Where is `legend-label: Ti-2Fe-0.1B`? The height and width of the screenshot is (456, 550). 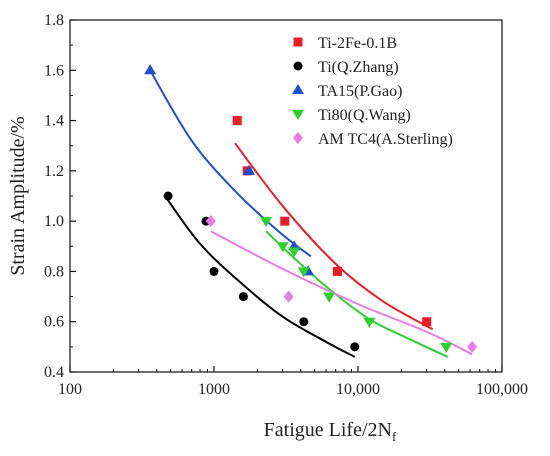 legend-label: Ti-2Fe-0.1B is located at coordinates (357, 43).